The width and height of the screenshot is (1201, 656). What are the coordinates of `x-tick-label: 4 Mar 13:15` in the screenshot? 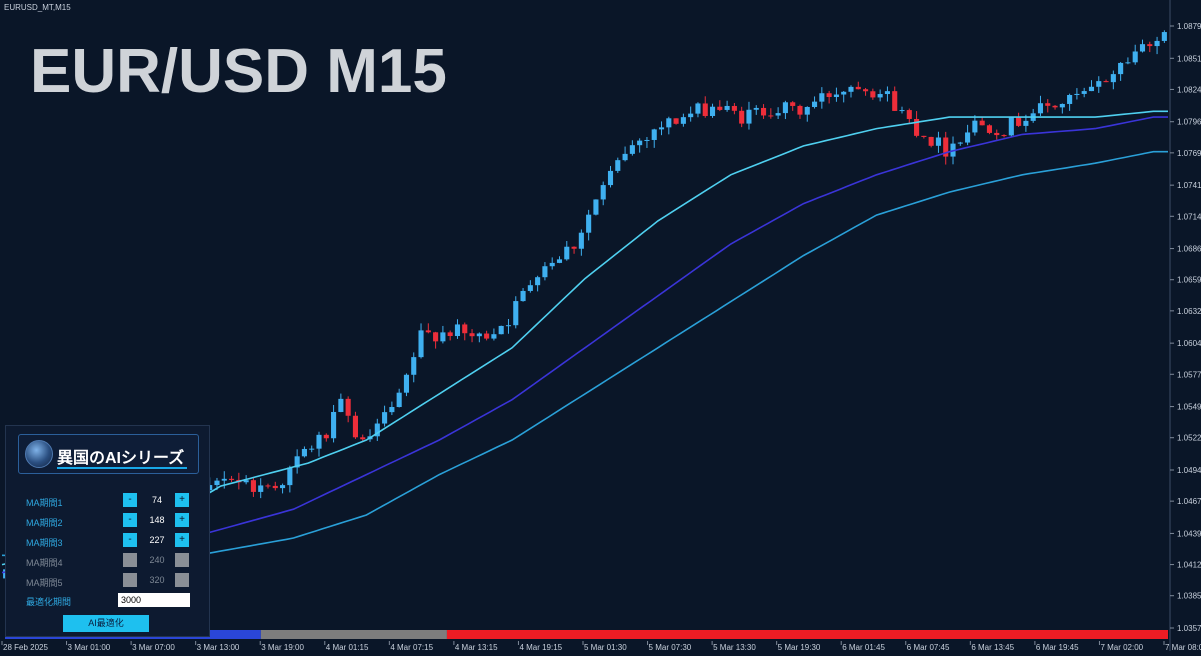 It's located at (476, 647).